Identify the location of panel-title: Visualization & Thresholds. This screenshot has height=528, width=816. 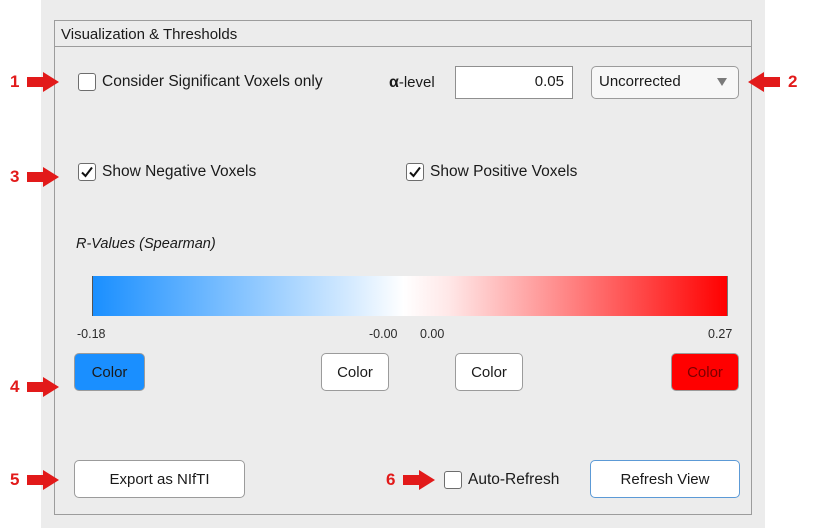
(403, 33).